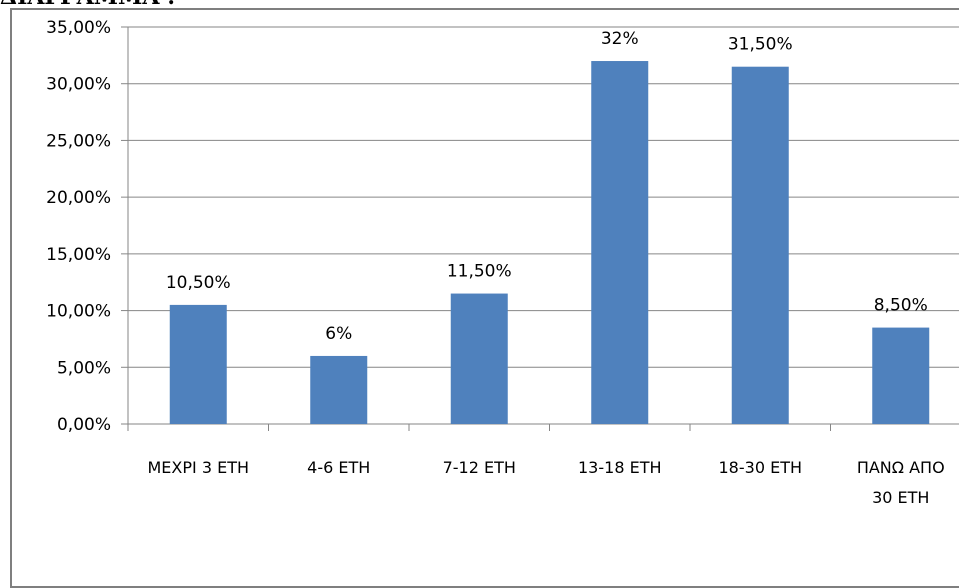 The height and width of the screenshot is (588, 959). Describe the element at coordinates (78, 28) in the screenshot. I see `y-tick-label: 35,00%` at that location.